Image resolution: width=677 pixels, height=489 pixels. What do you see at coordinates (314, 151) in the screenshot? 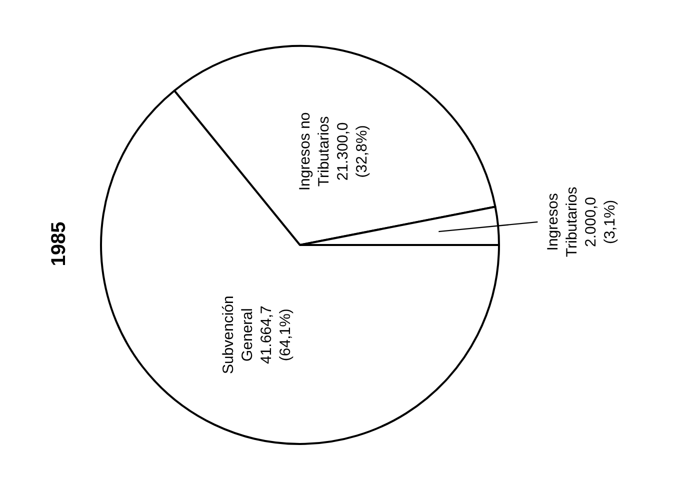
I see `slice-label: Ingresos no Tributarios` at bounding box center [314, 151].